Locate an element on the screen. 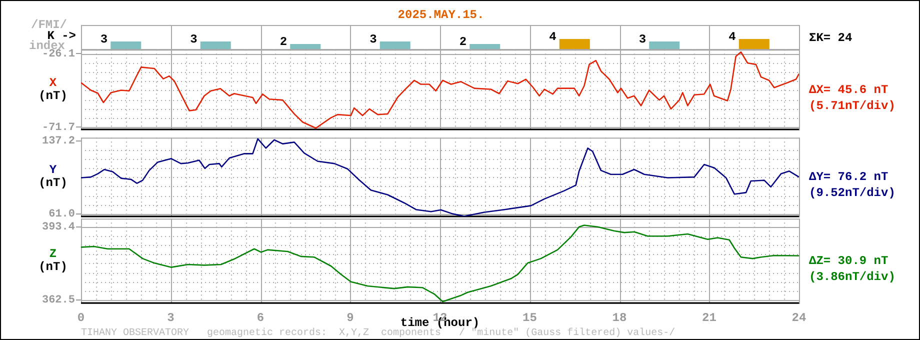 The width and height of the screenshot is (920, 340). text: ΔX= 45.6 nT is located at coordinates (848, 89).